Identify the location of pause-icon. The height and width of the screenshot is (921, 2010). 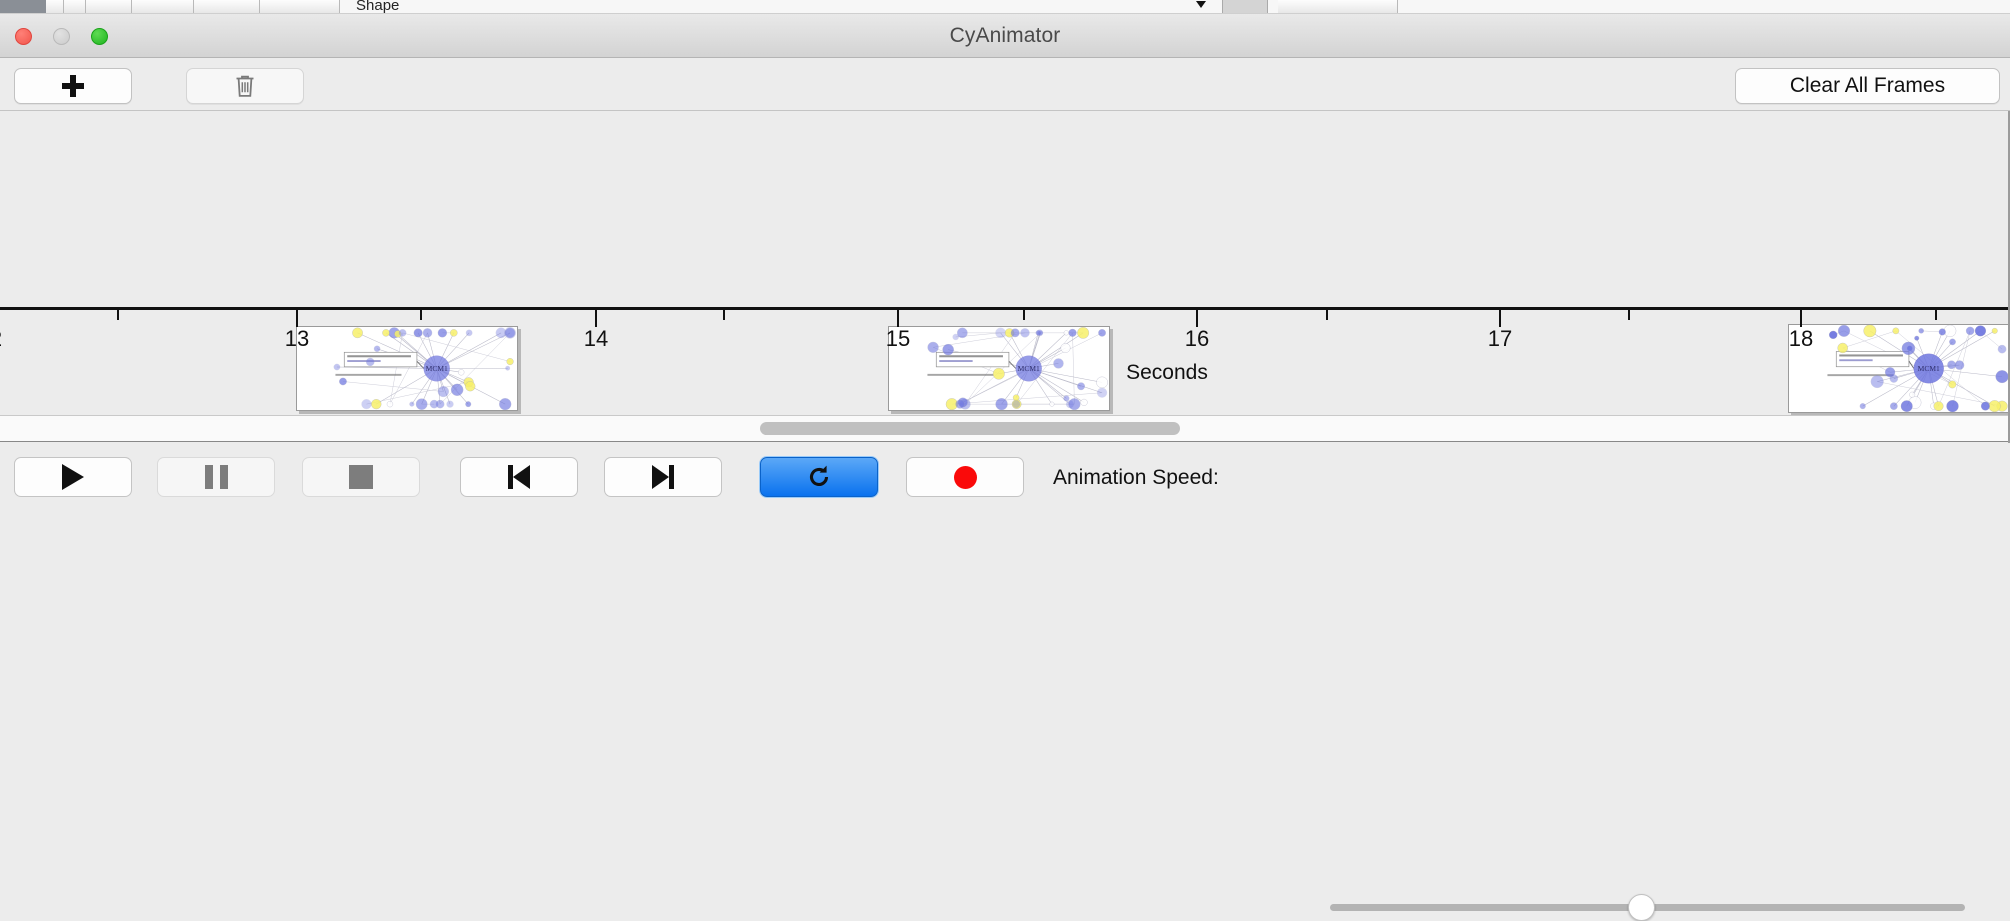
(216, 477).